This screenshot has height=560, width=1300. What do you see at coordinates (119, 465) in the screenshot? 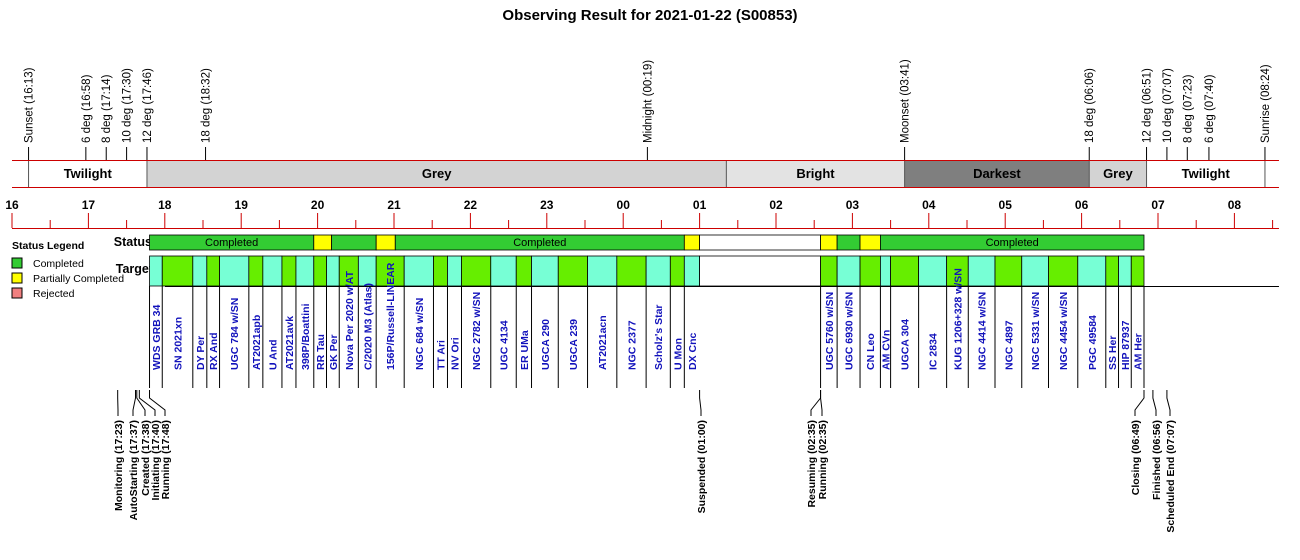
I see `run-event-label: Monitoring (17:23)` at bounding box center [119, 465].